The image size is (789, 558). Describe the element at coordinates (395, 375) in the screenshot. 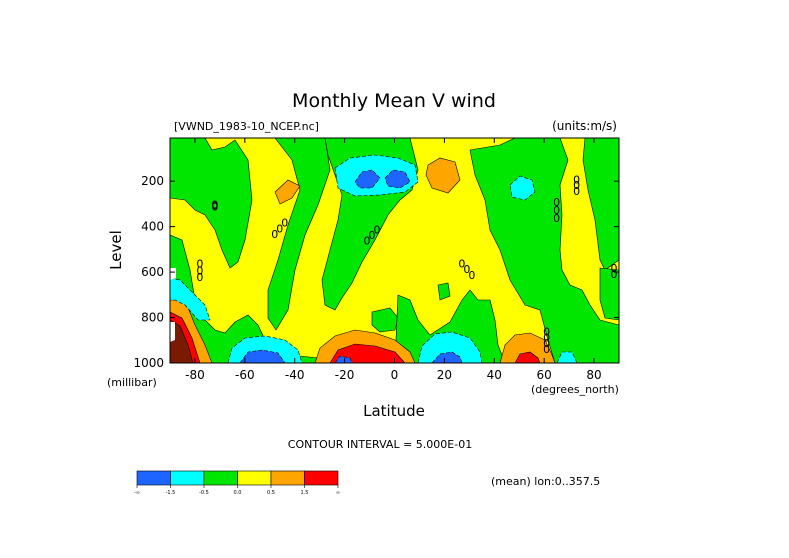

I see `x-tick-label: 0` at that location.